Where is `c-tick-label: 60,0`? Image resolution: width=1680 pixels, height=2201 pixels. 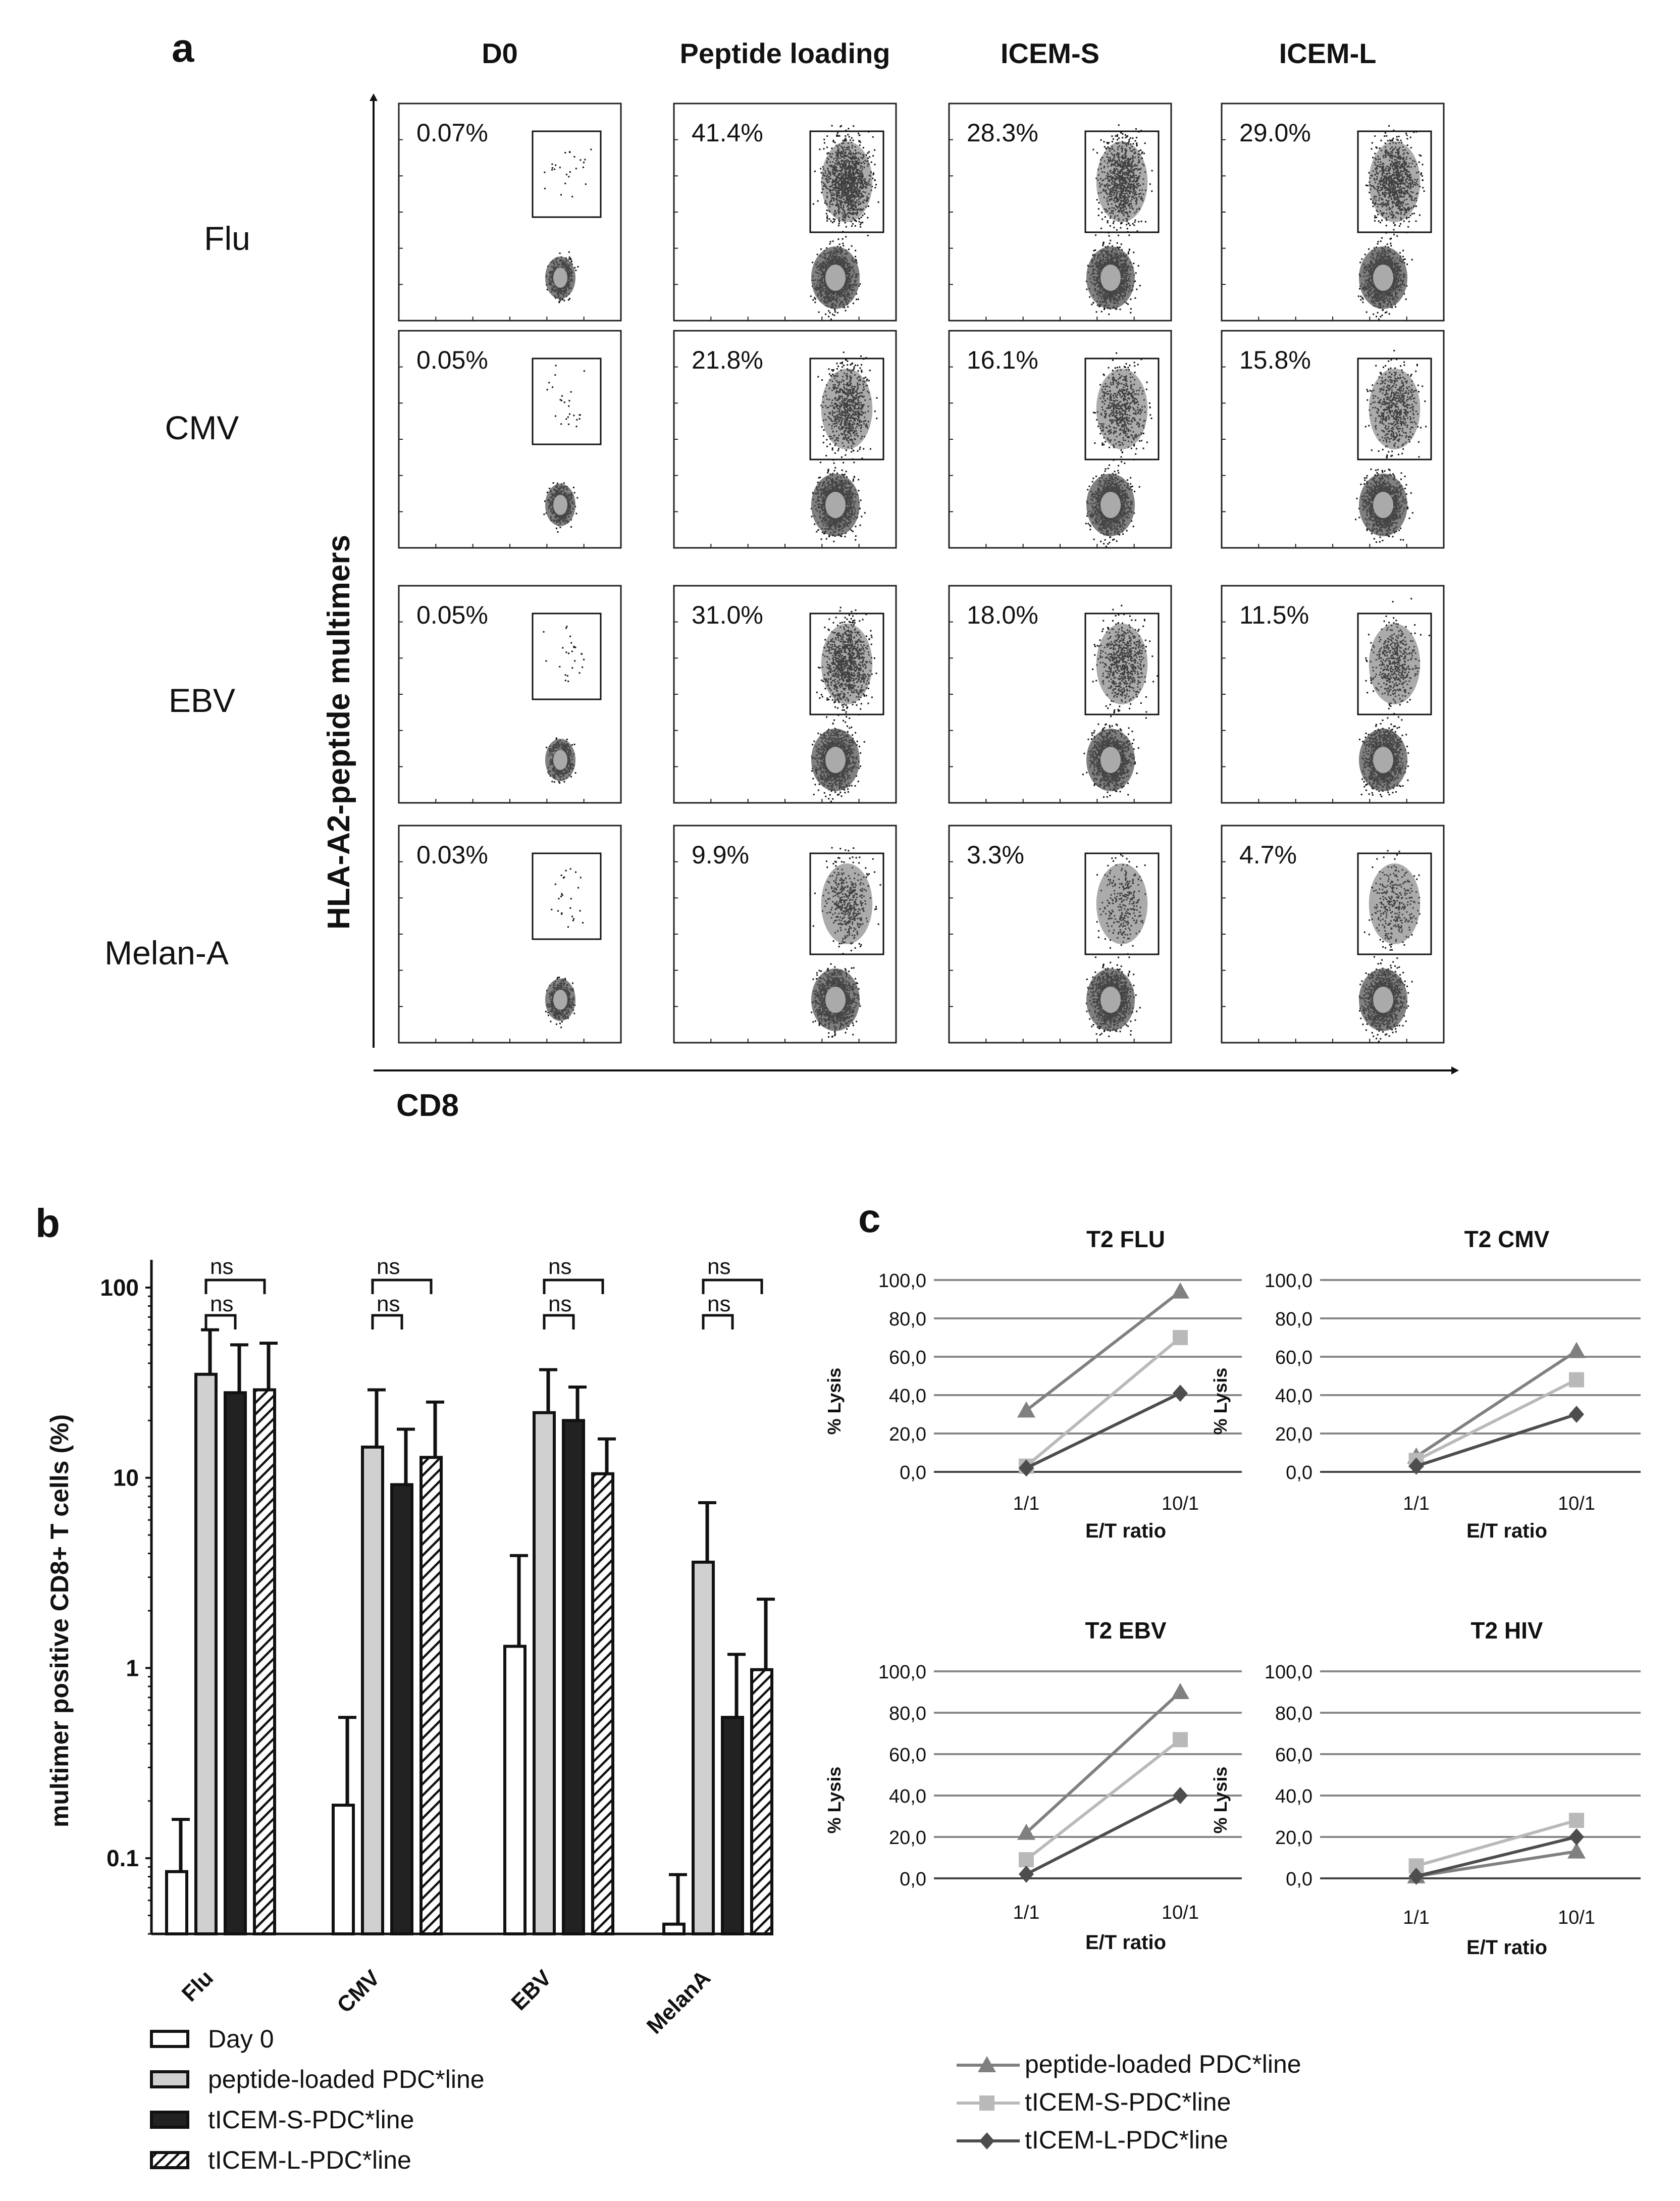 c-tick-label: 60,0 is located at coordinates (1293, 1755).